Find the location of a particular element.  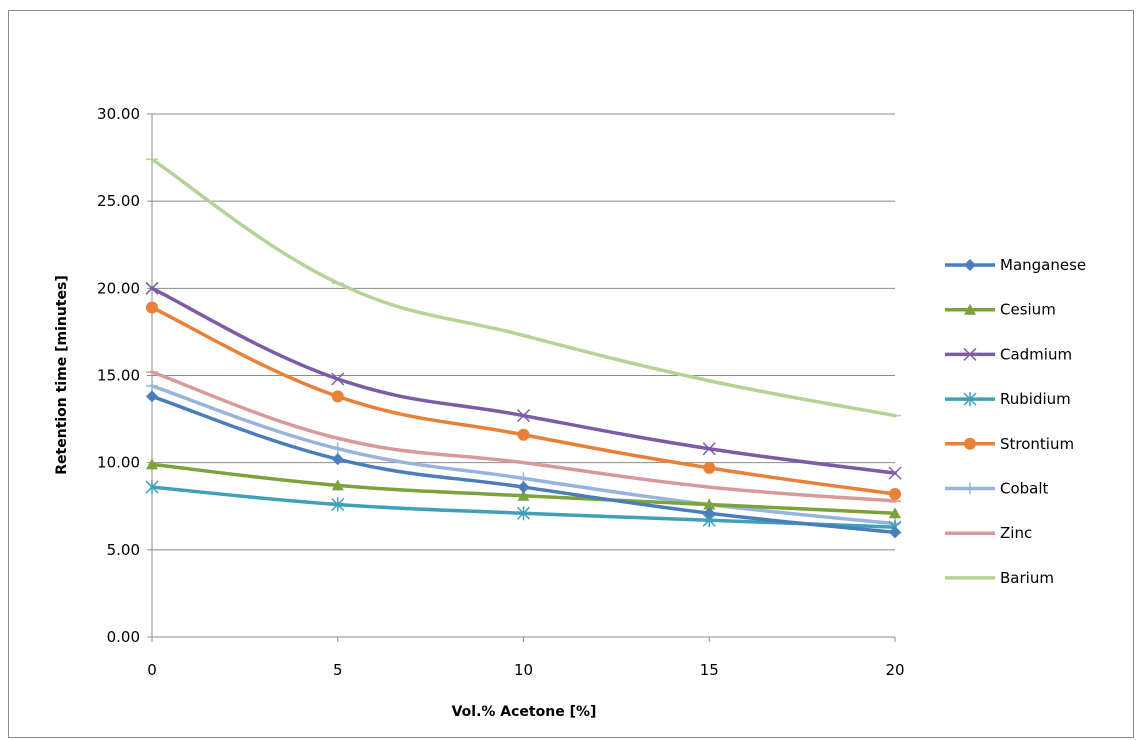

legend-item-strontium: Strontium is located at coordinates (1009, 444).